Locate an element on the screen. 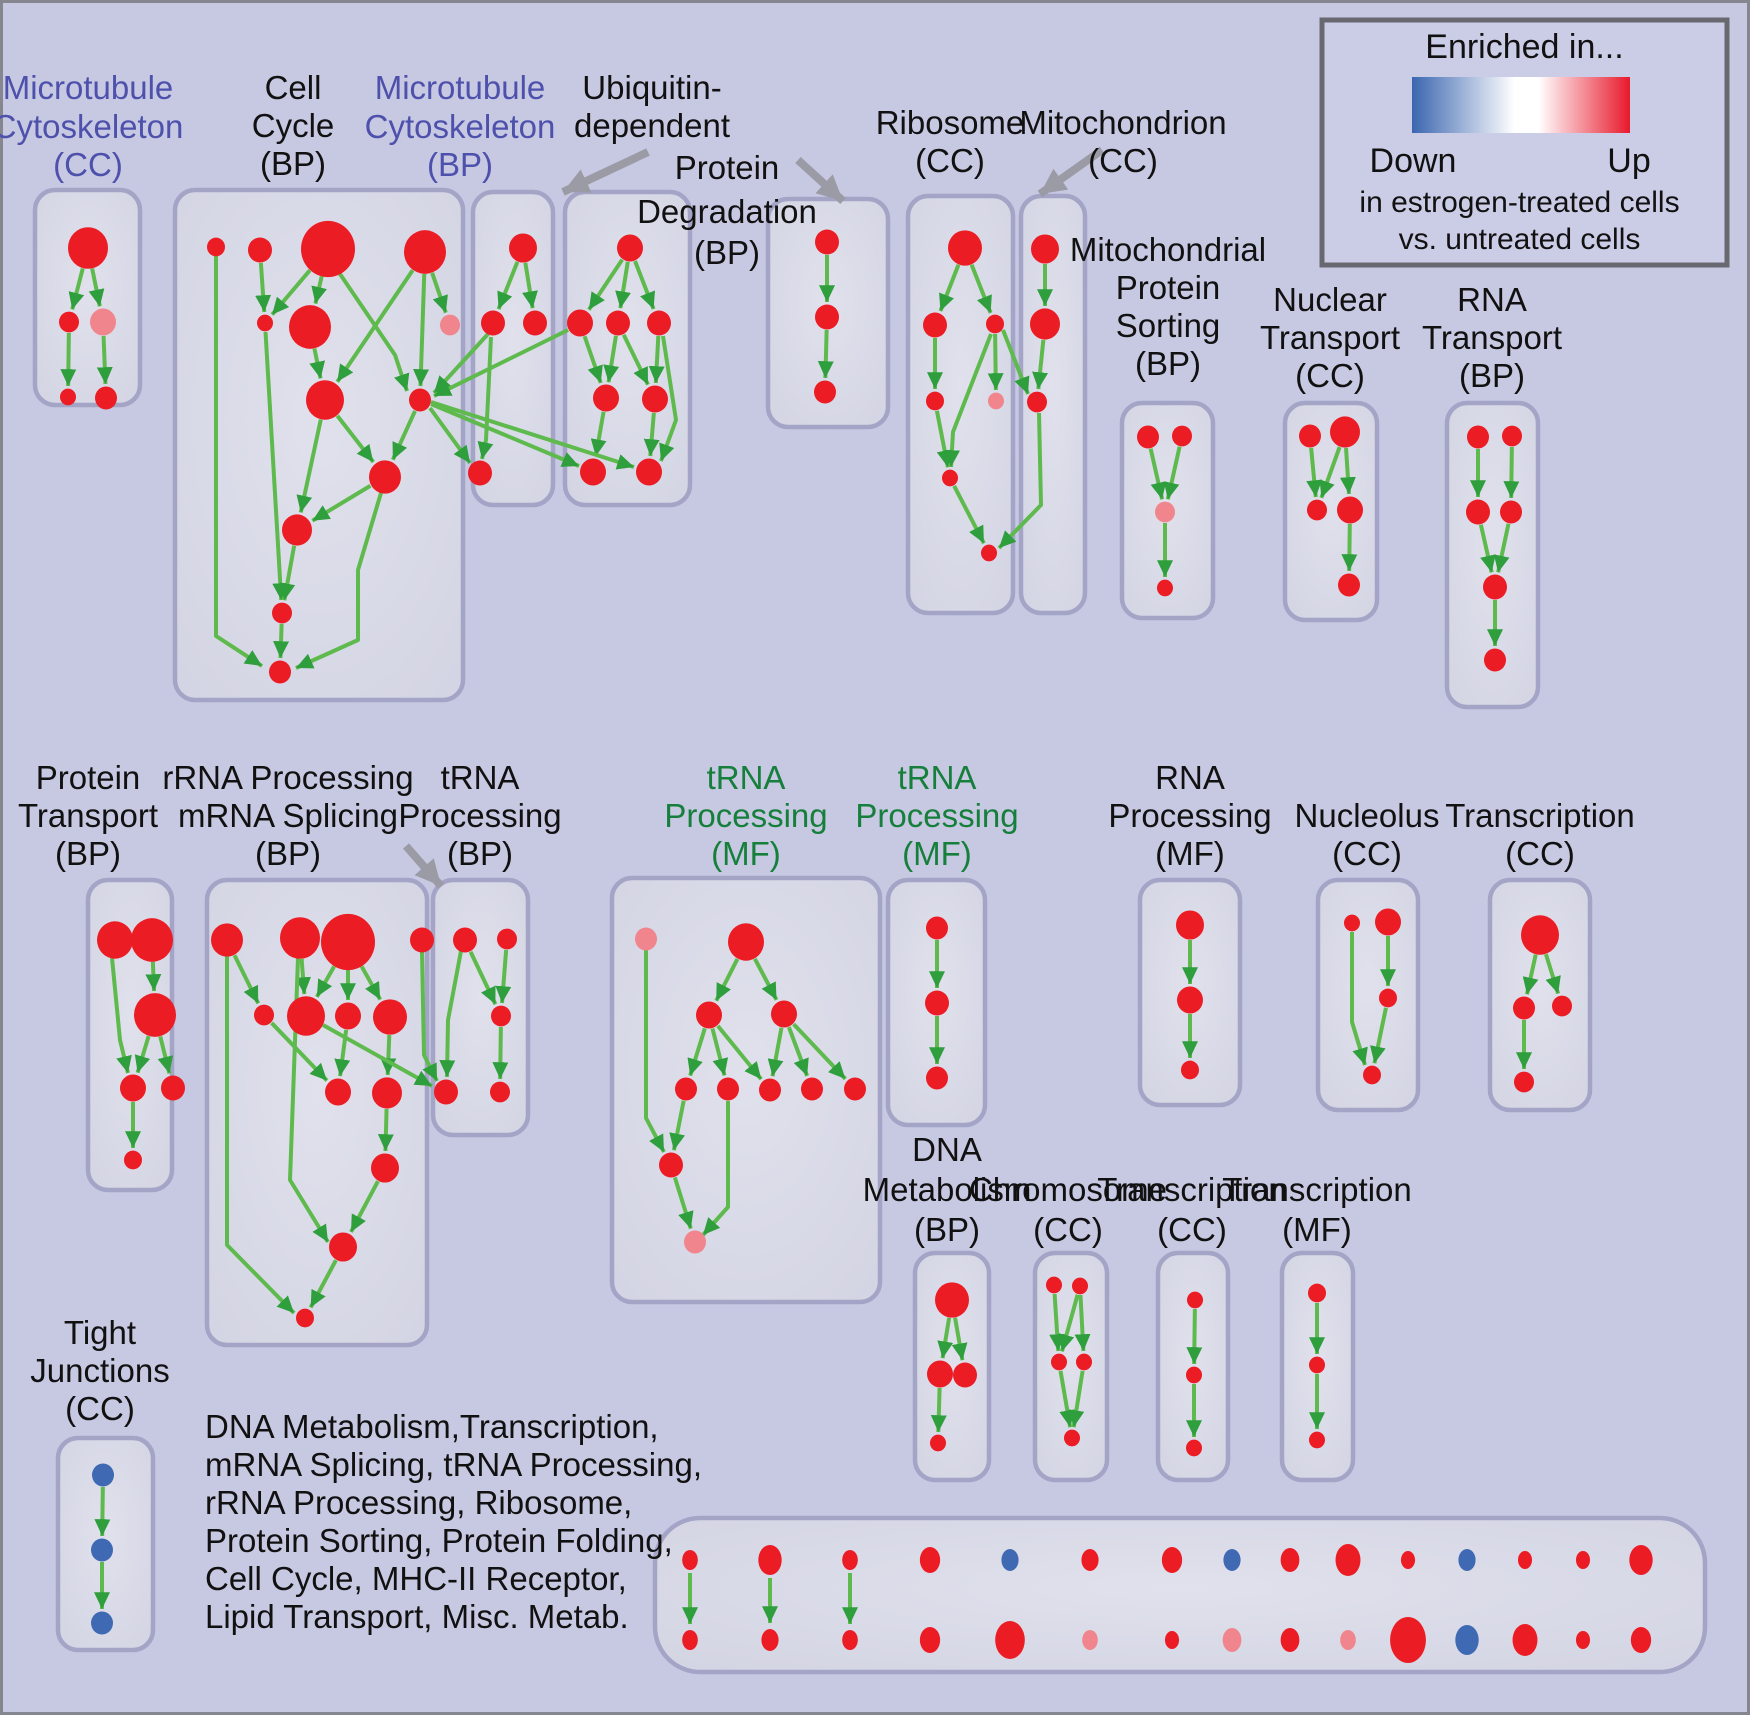  cluster-label-microtubule-cytoskeleton-bp: (BP) is located at coordinates (460, 164).